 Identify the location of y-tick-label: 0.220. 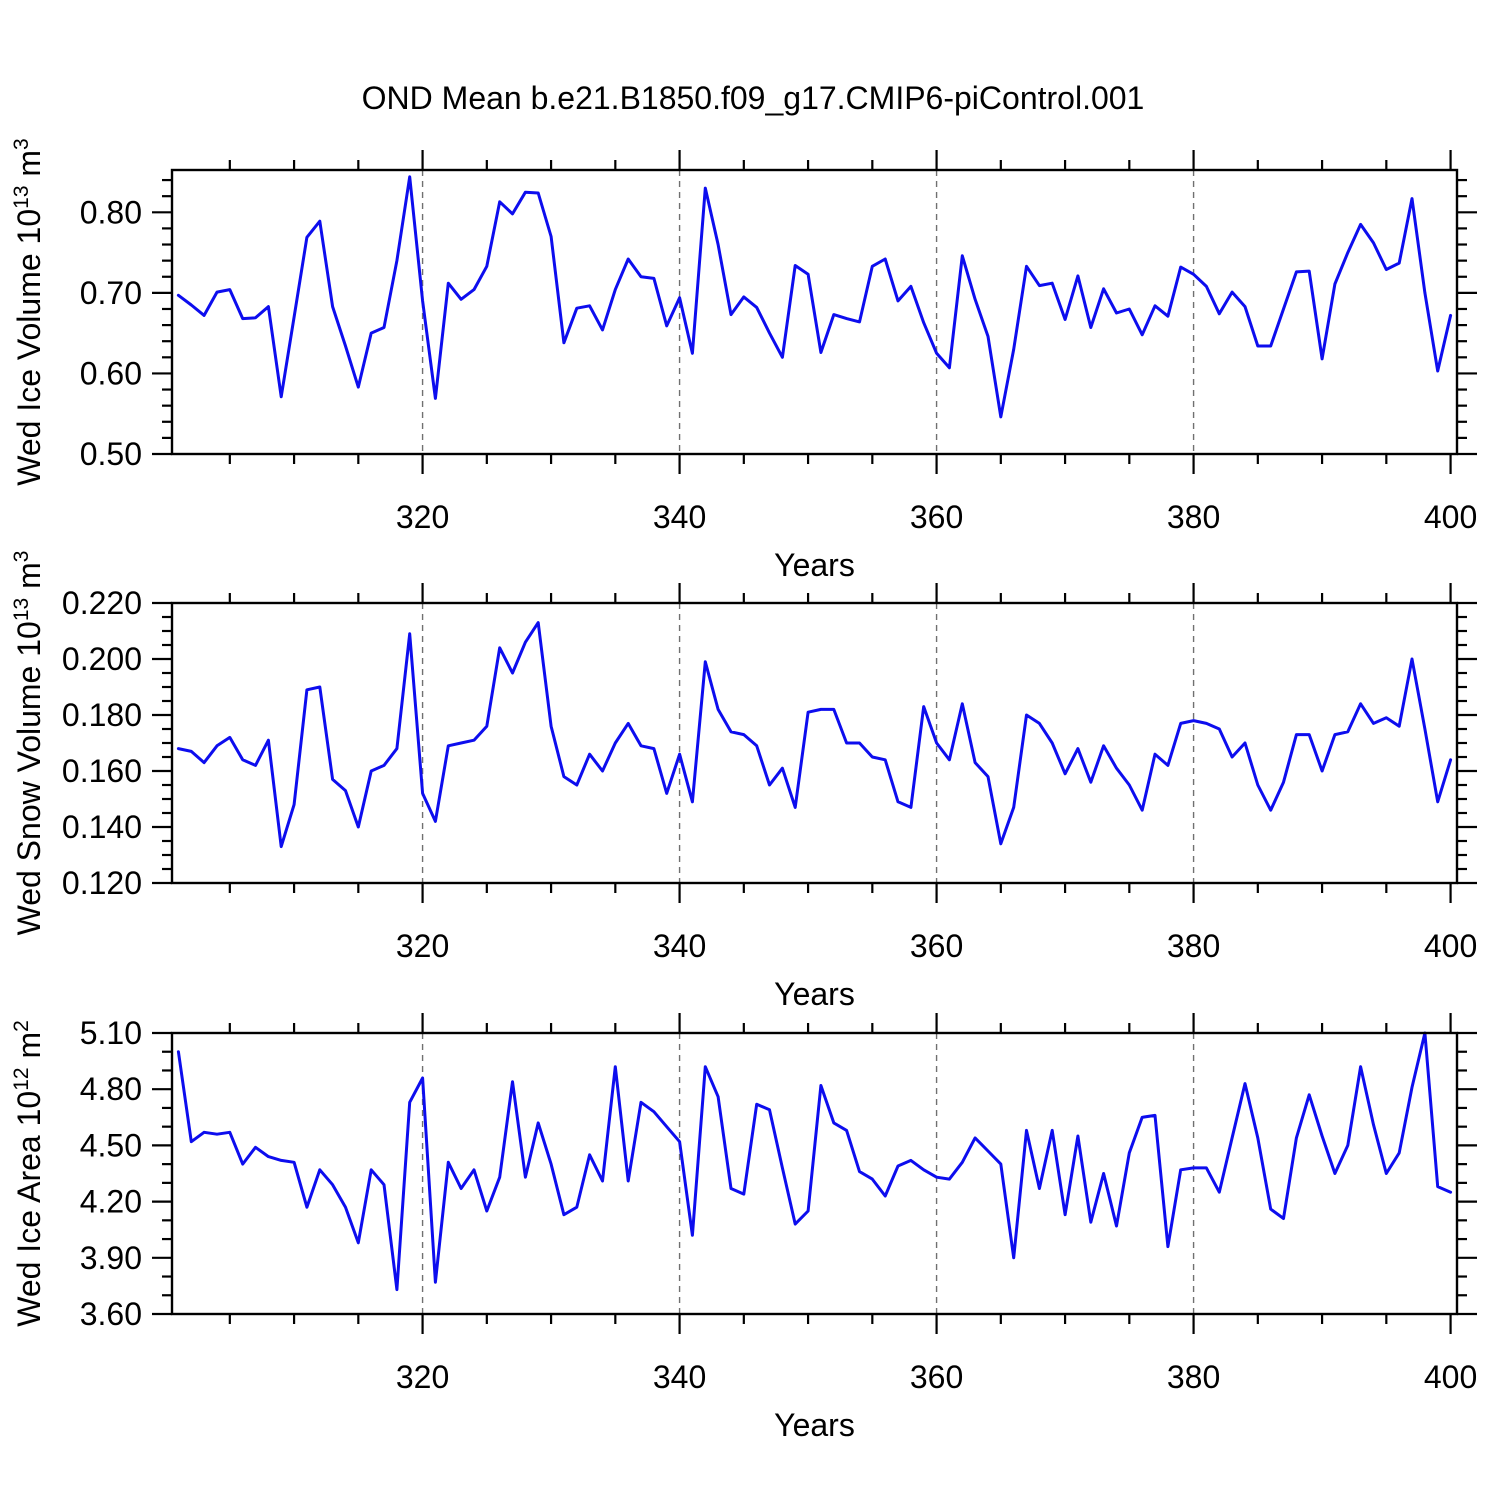
(102, 603).